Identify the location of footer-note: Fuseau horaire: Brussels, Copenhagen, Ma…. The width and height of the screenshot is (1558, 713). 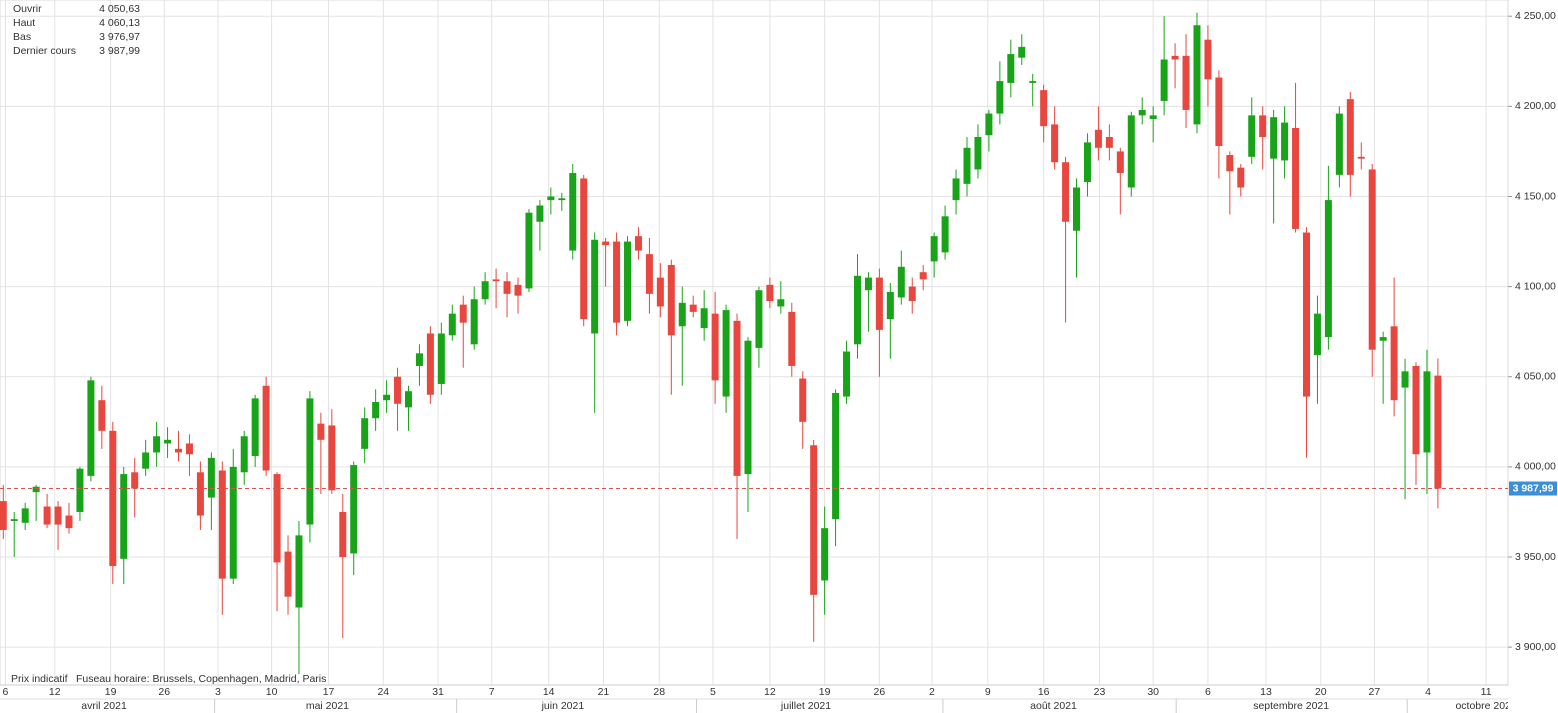
(201, 679).